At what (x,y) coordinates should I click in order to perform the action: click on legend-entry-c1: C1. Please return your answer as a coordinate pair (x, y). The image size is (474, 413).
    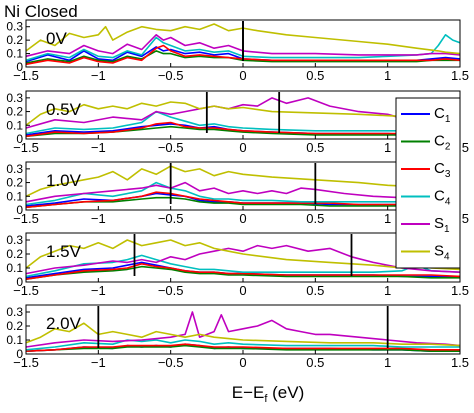
    Looking at the image, I should click on (426, 115).